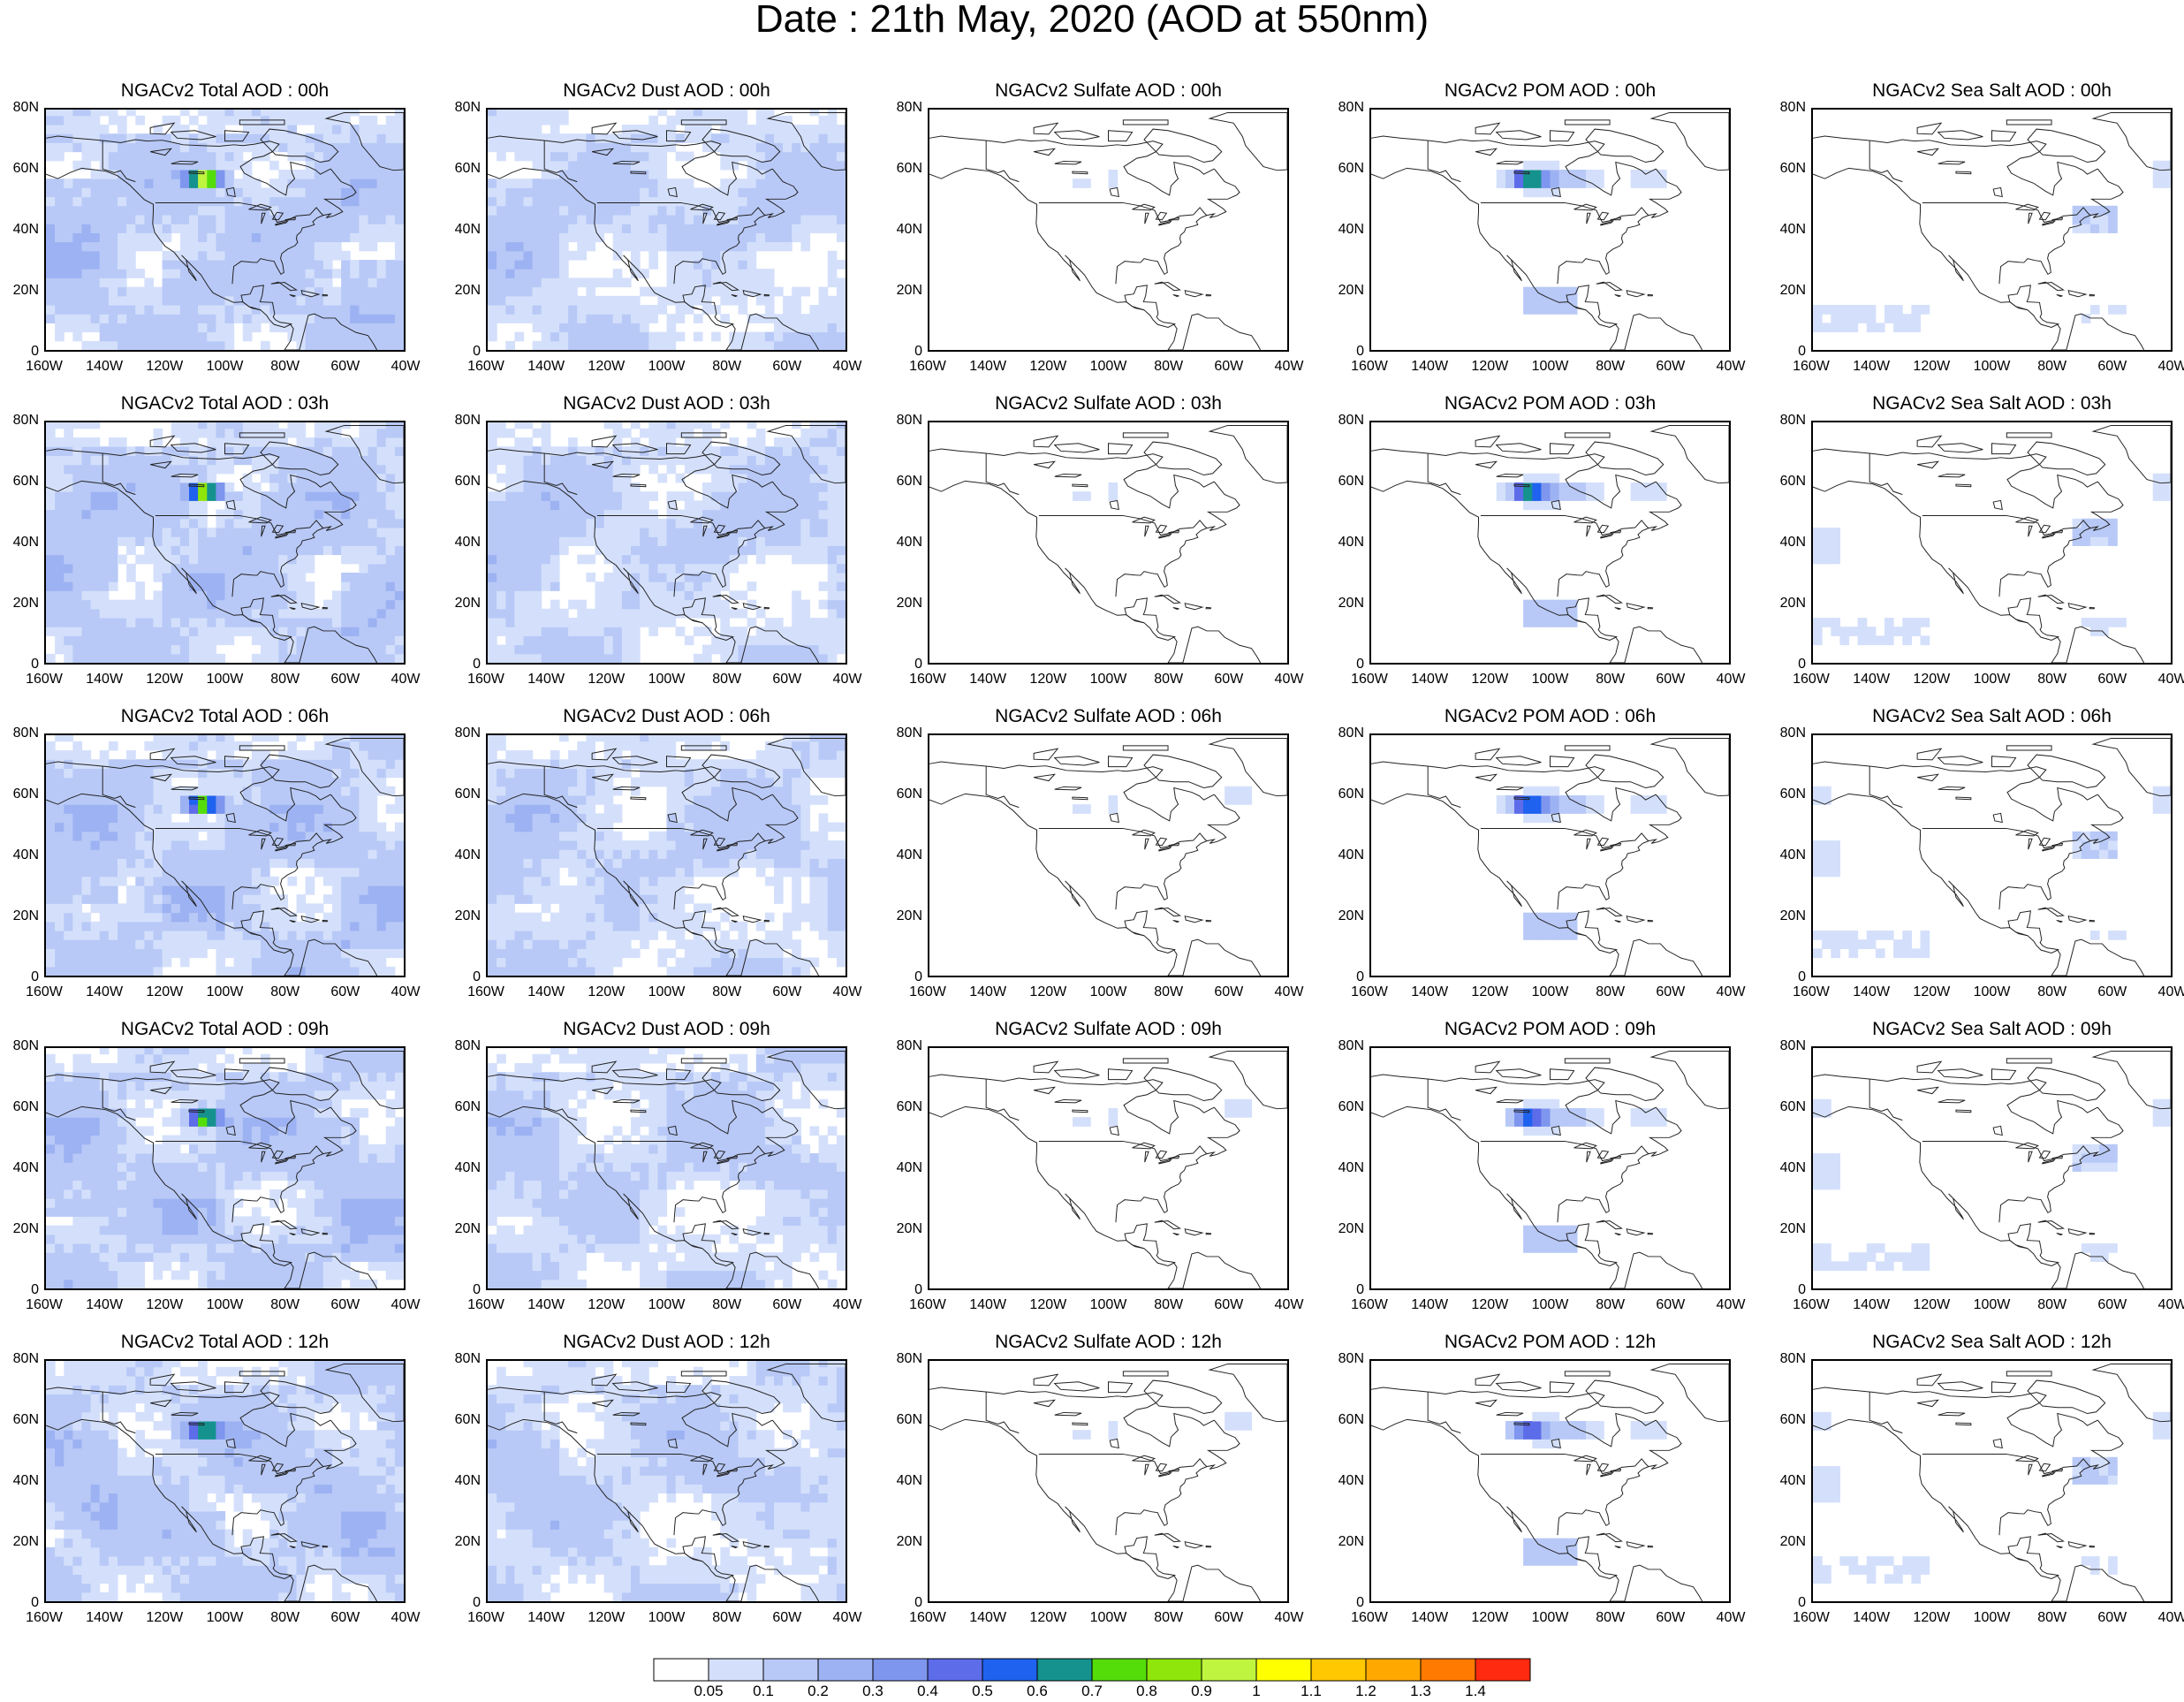 Image resolution: width=2184 pixels, height=1702 pixels. Describe the element at coordinates (847, 366) in the screenshot. I see `x-tick-label: 40W` at that location.